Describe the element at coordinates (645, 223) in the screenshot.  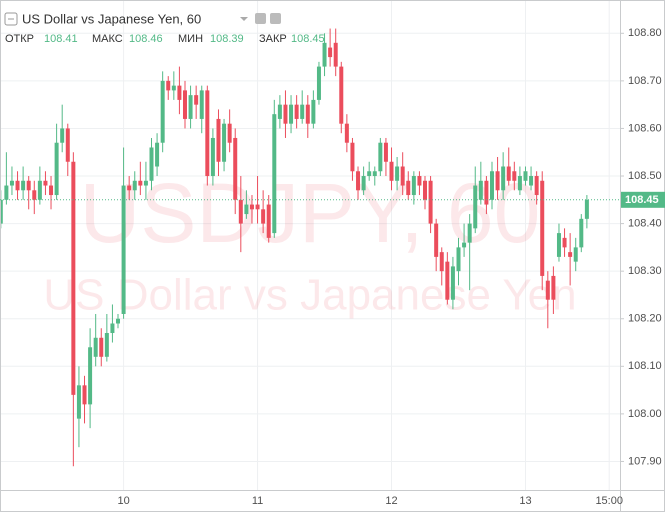
I see `y-tick-label: 108.40` at that location.